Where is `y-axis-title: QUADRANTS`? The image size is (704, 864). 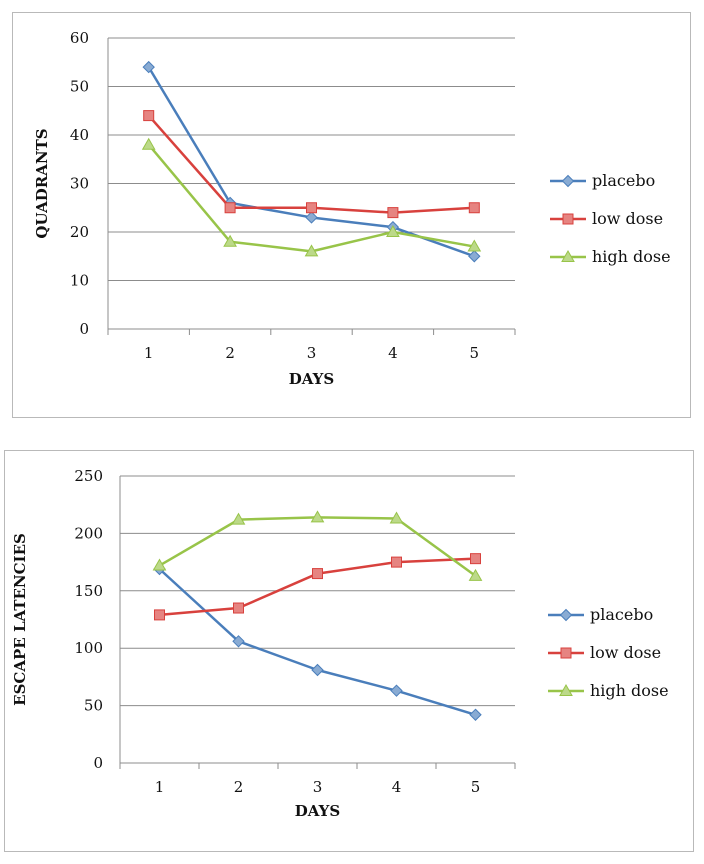
y-axis-title: QUADRANTS is located at coordinates (42, 183).